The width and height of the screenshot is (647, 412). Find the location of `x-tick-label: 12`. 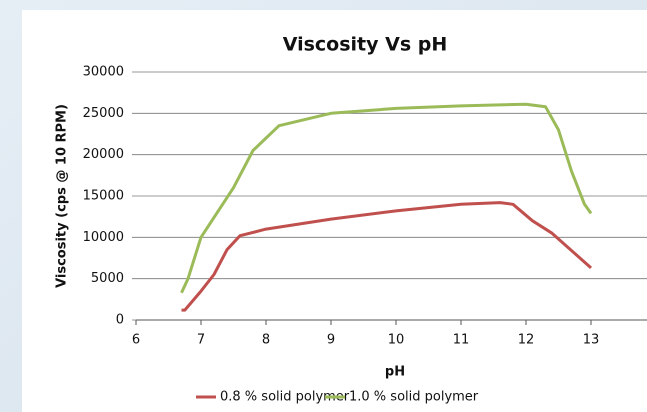

x-tick-label: 12 is located at coordinates (526, 340).